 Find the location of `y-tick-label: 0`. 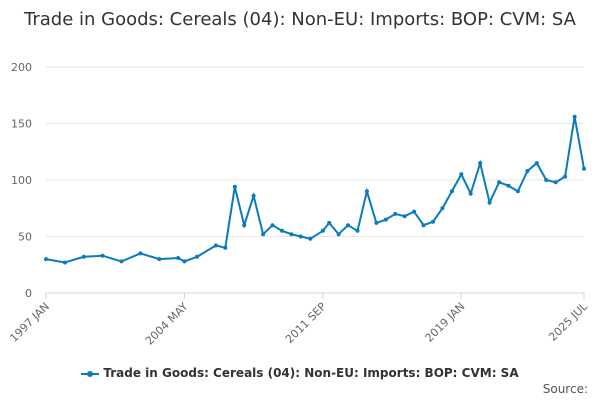

y-tick-label: 0 is located at coordinates (28, 293).